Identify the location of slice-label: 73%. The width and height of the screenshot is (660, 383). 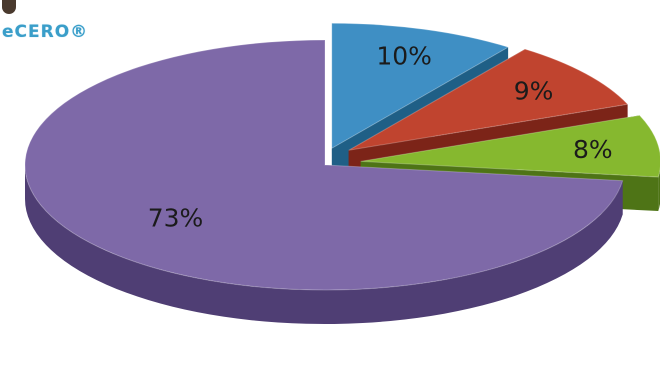
(176, 217).